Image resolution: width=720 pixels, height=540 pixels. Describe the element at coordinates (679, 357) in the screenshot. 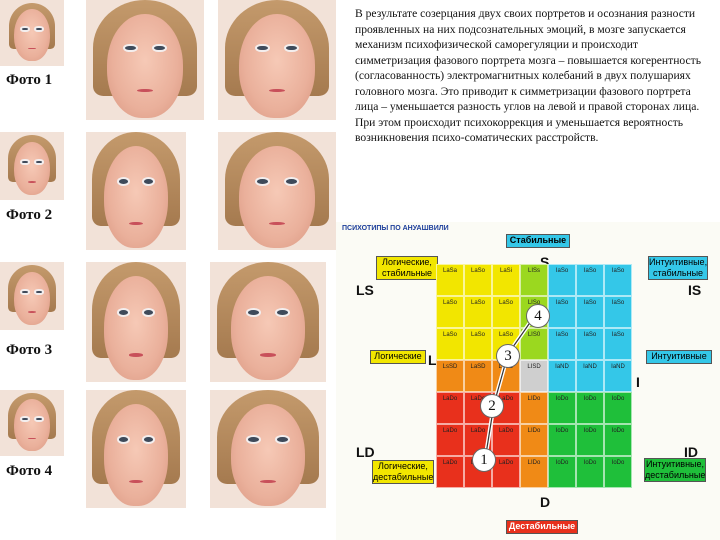

I see `intuitive-tag: Интуитивные` at that location.